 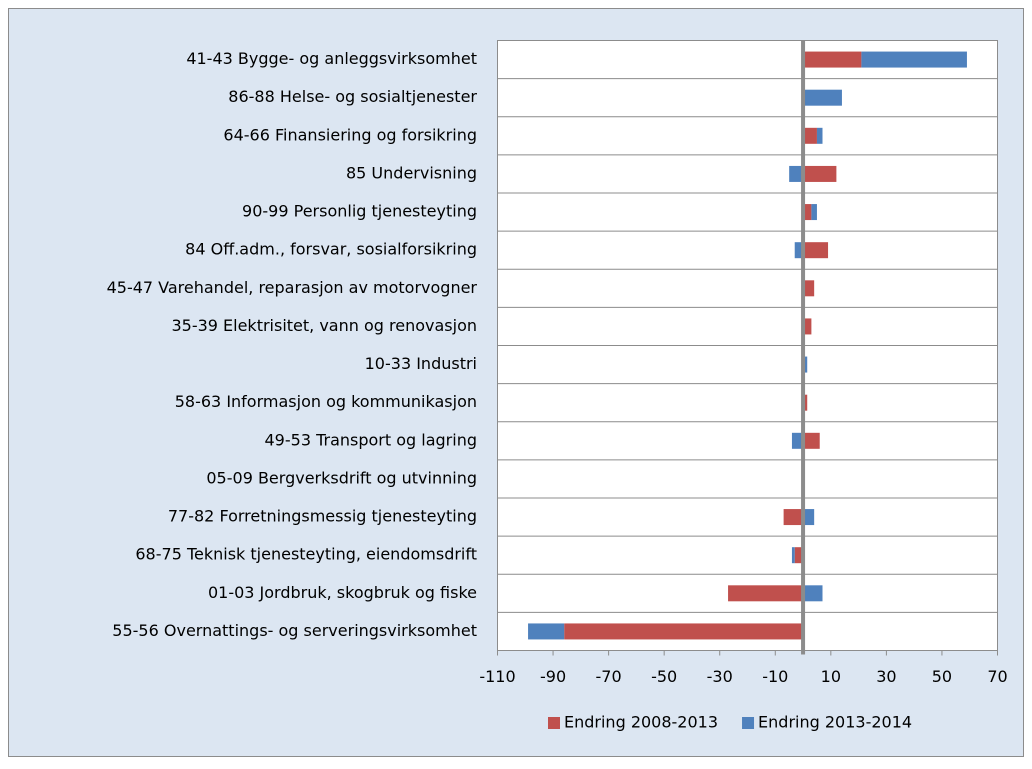 I want to click on y-tick-label: 10-33 Industri, so click(x=421, y=363).